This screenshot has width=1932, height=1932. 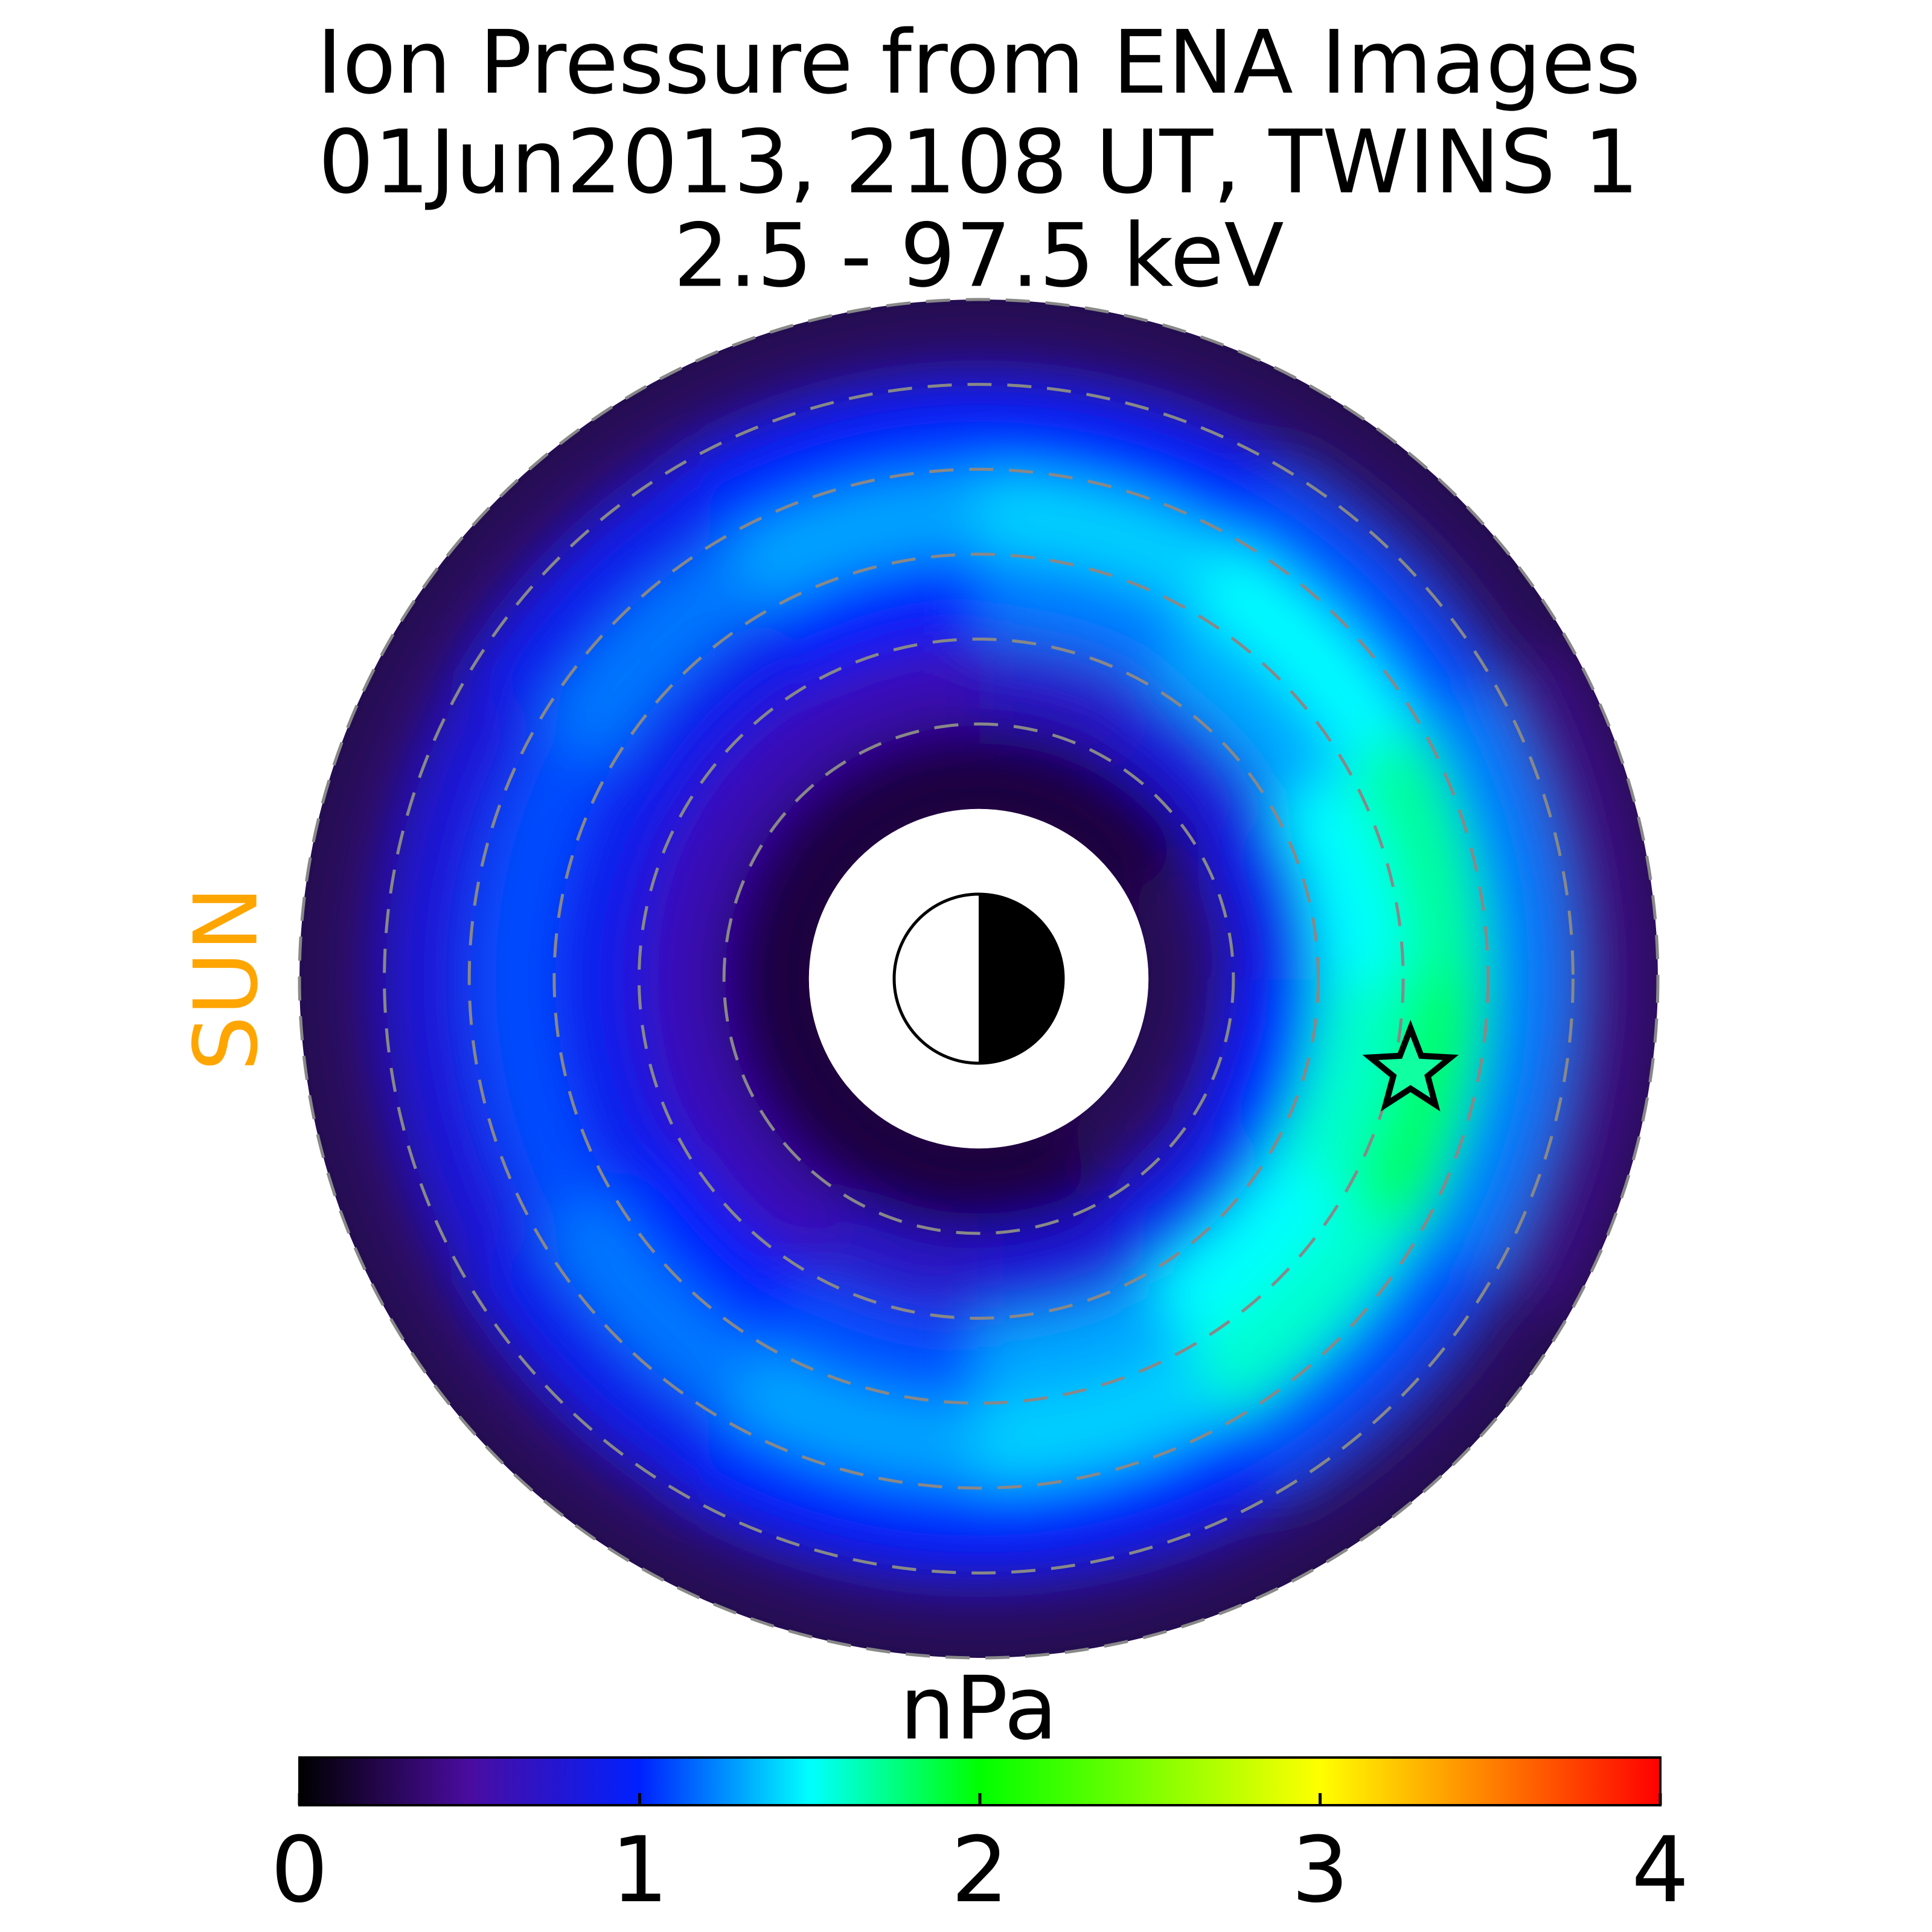 I want to click on colorbar-ticks: 0 1 2 3 4, so click(x=980, y=1858).